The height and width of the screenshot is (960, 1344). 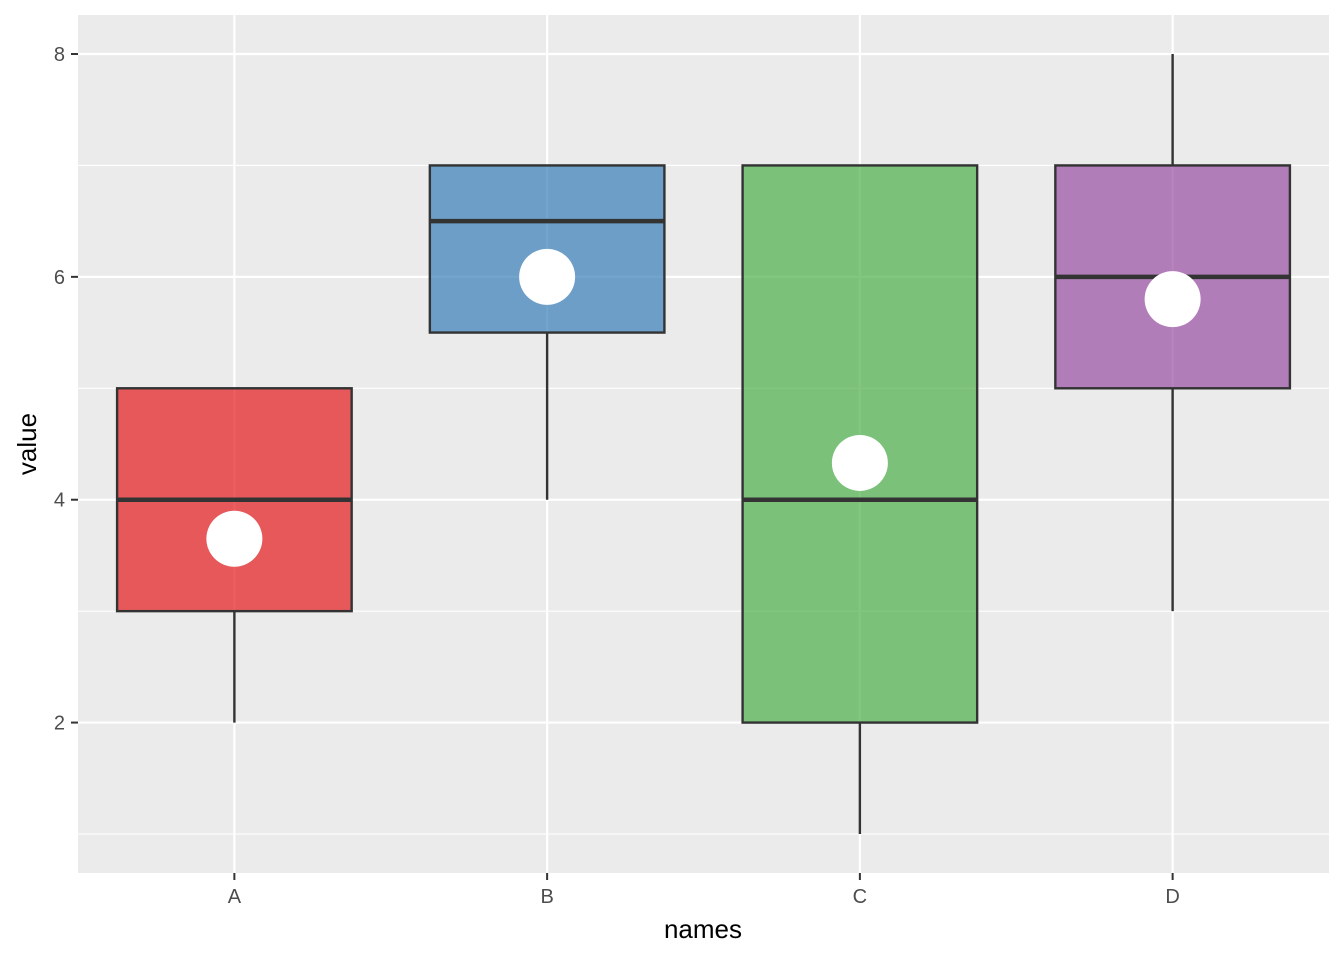 I want to click on y-axis-title: value, so click(x=27, y=444).